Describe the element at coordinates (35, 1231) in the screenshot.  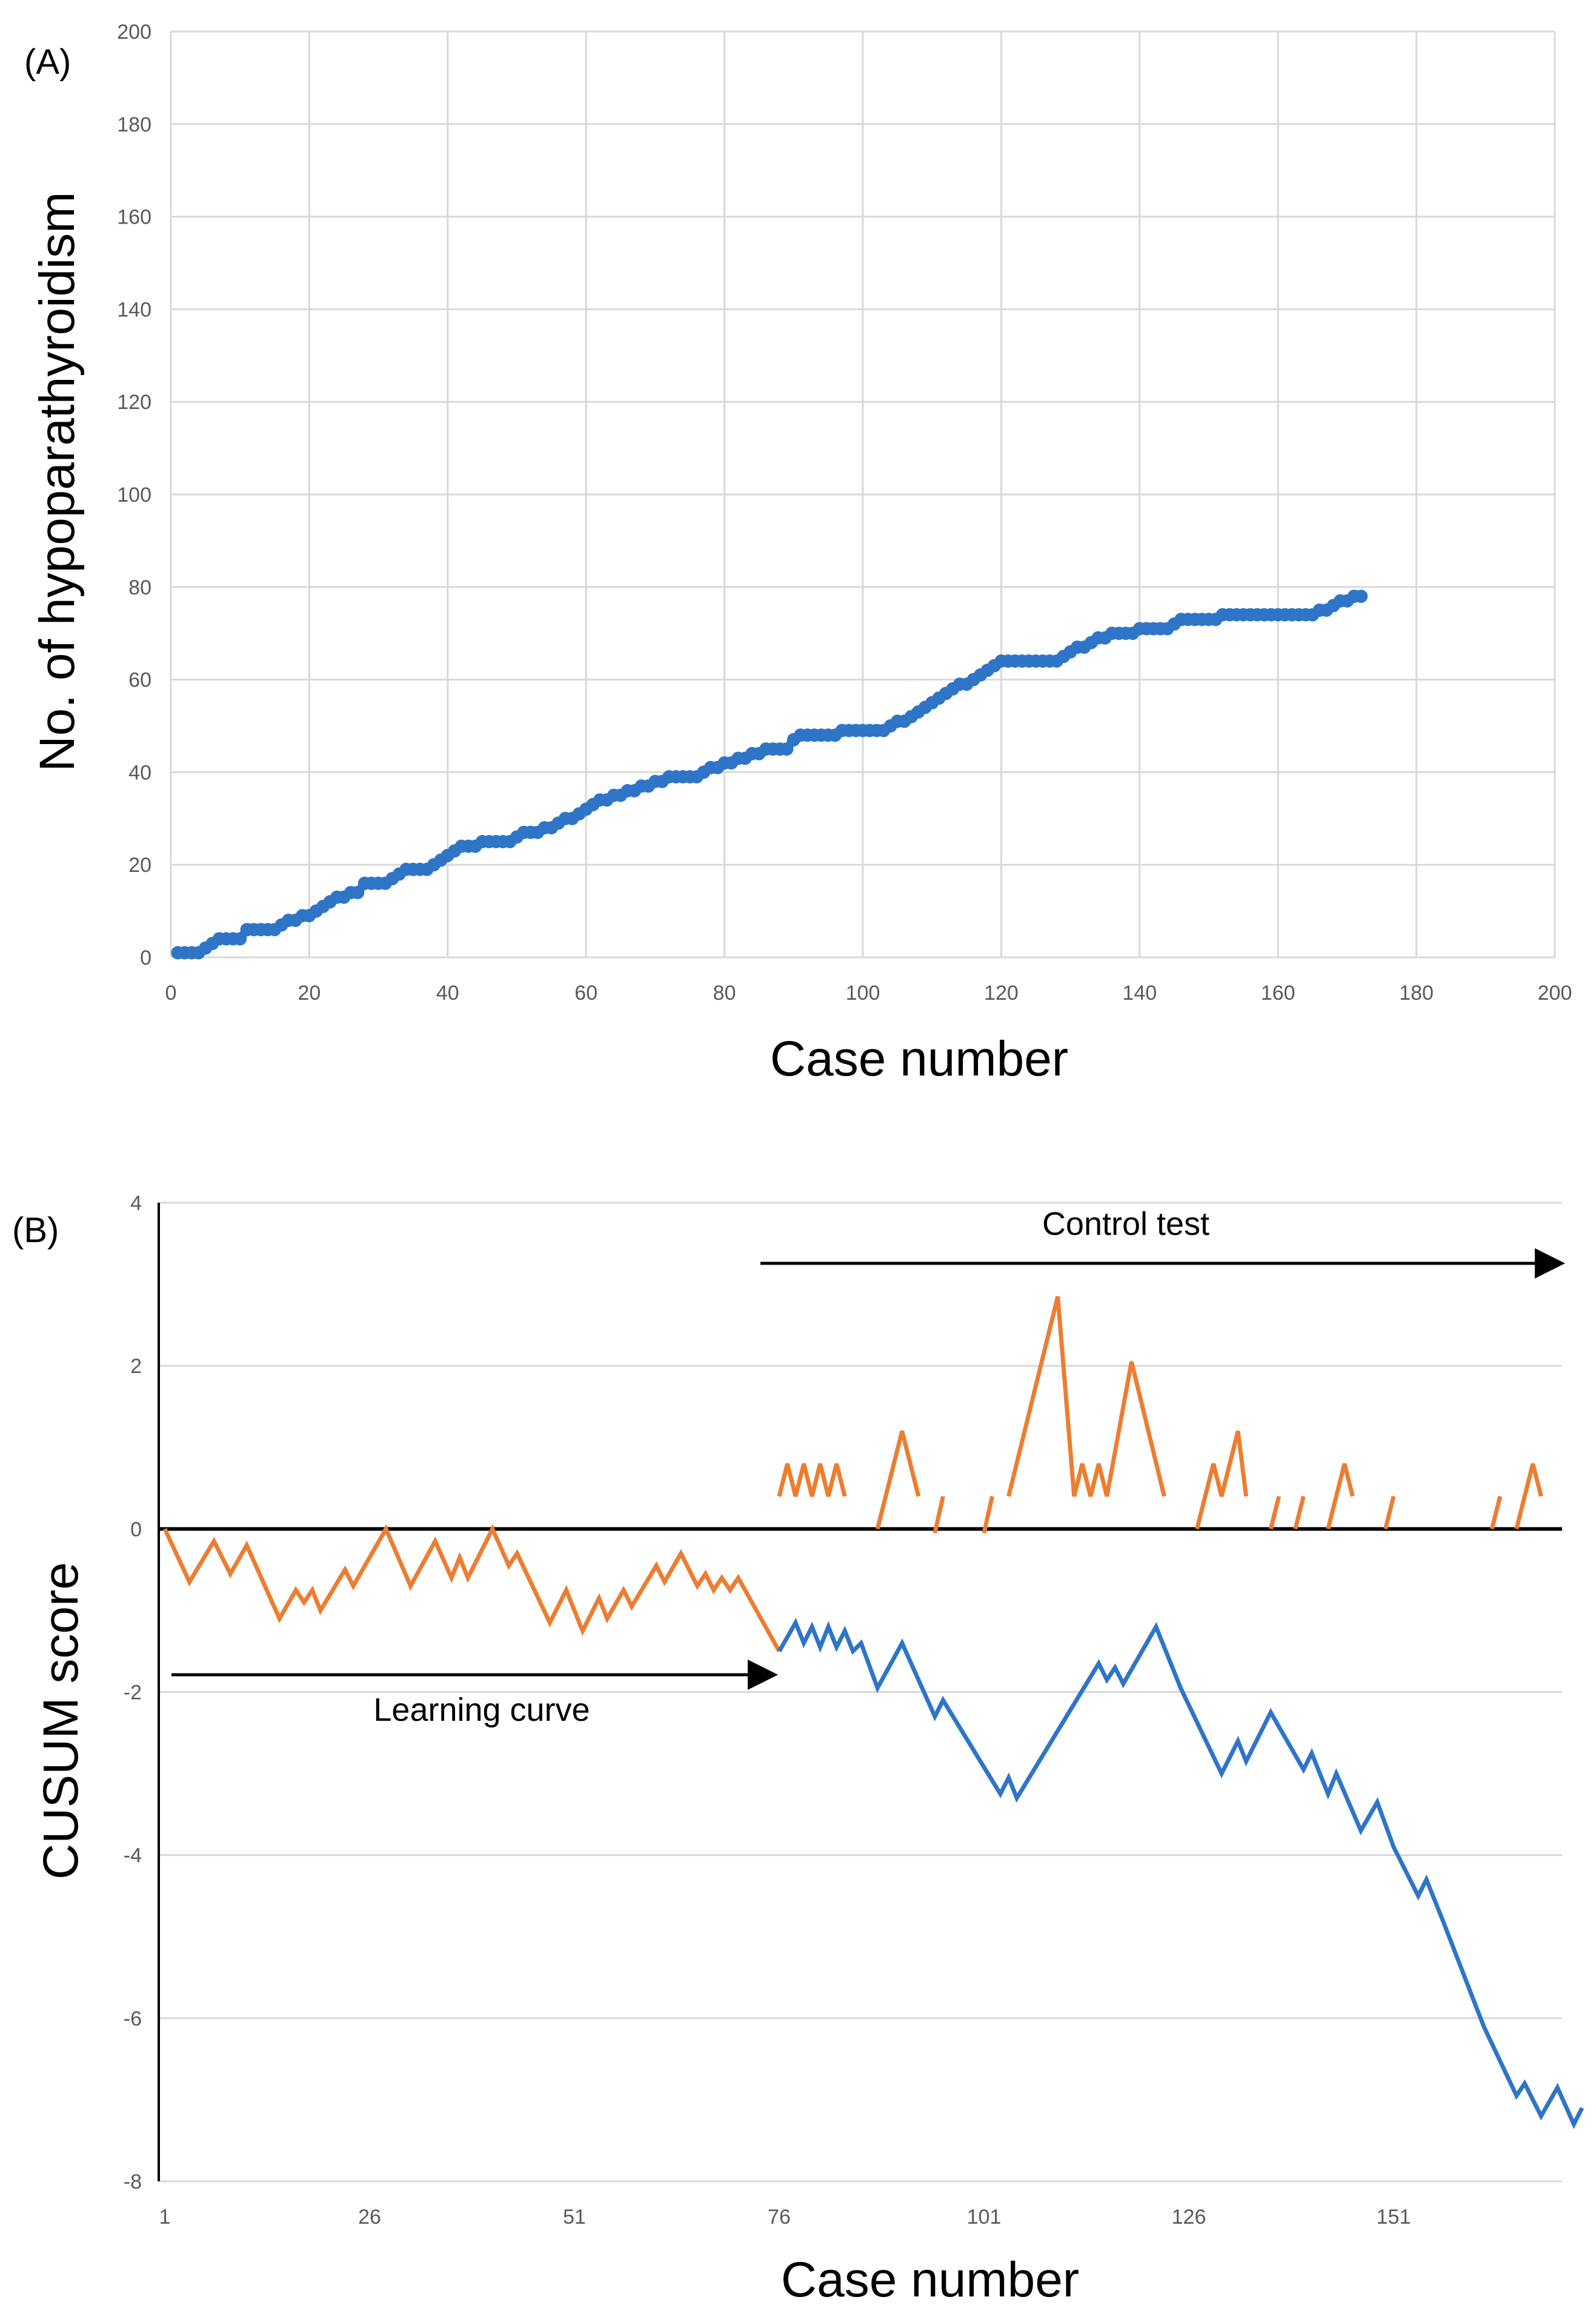
I see `chart-b-panel-label: (B)` at that location.